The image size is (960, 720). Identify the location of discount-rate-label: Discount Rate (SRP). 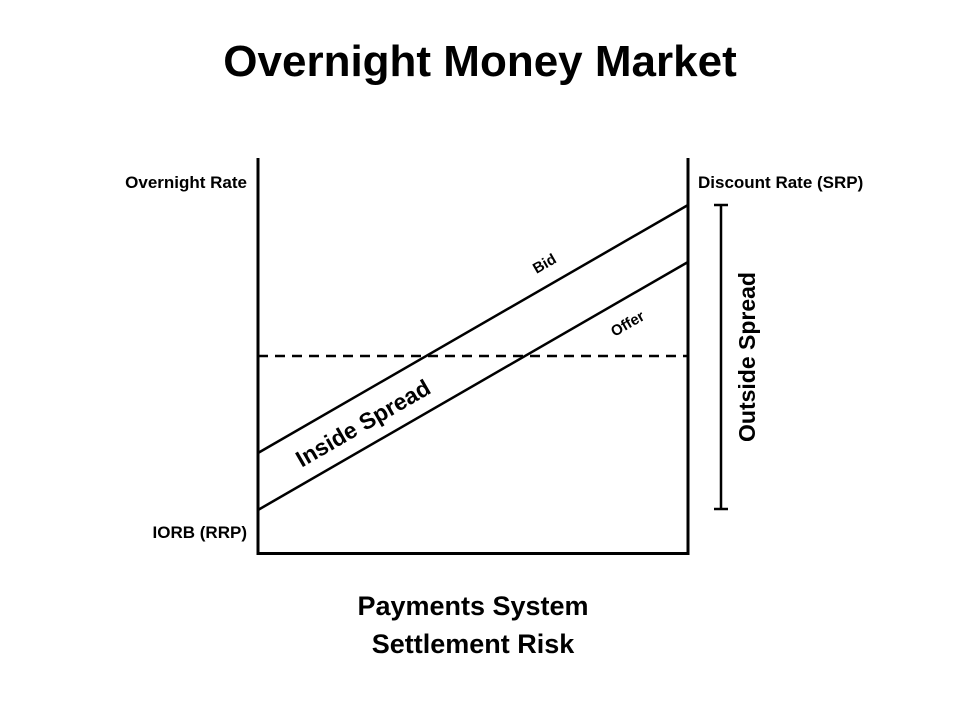
(780, 182).